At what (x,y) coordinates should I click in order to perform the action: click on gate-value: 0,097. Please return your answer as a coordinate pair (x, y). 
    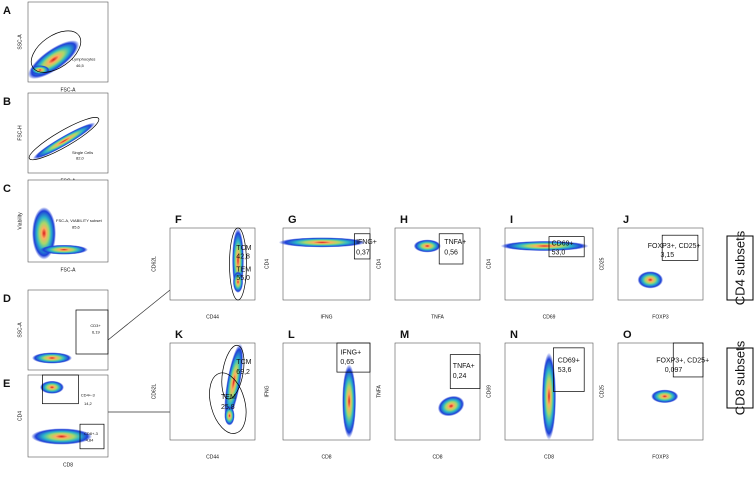
    Looking at the image, I should click on (674, 370).